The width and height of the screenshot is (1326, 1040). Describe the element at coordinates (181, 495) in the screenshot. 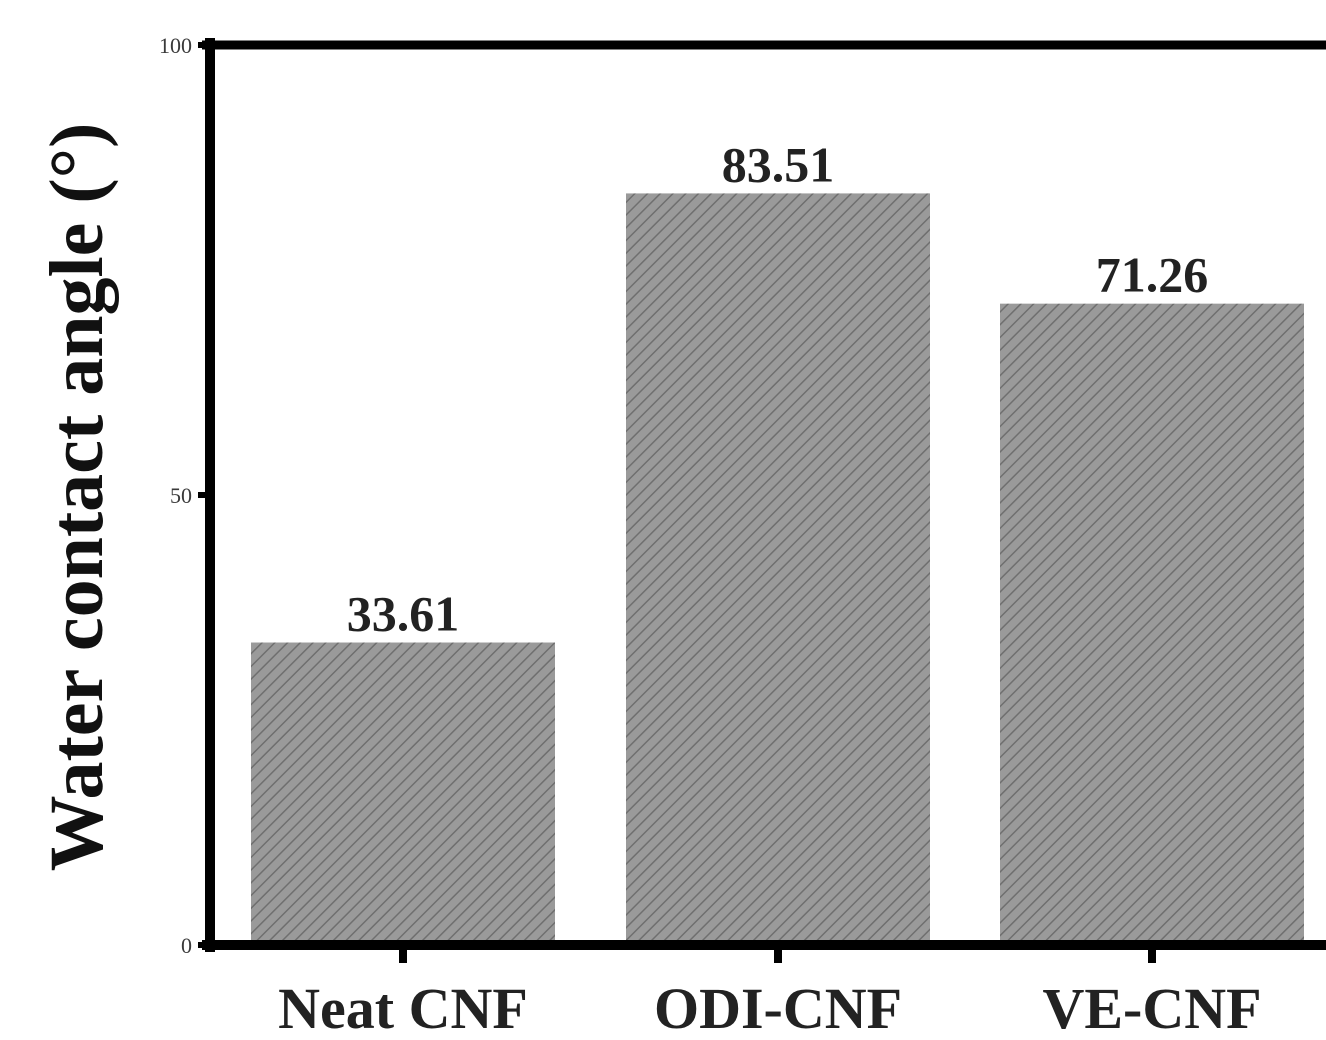

I see `y-tick-label: 50` at that location.